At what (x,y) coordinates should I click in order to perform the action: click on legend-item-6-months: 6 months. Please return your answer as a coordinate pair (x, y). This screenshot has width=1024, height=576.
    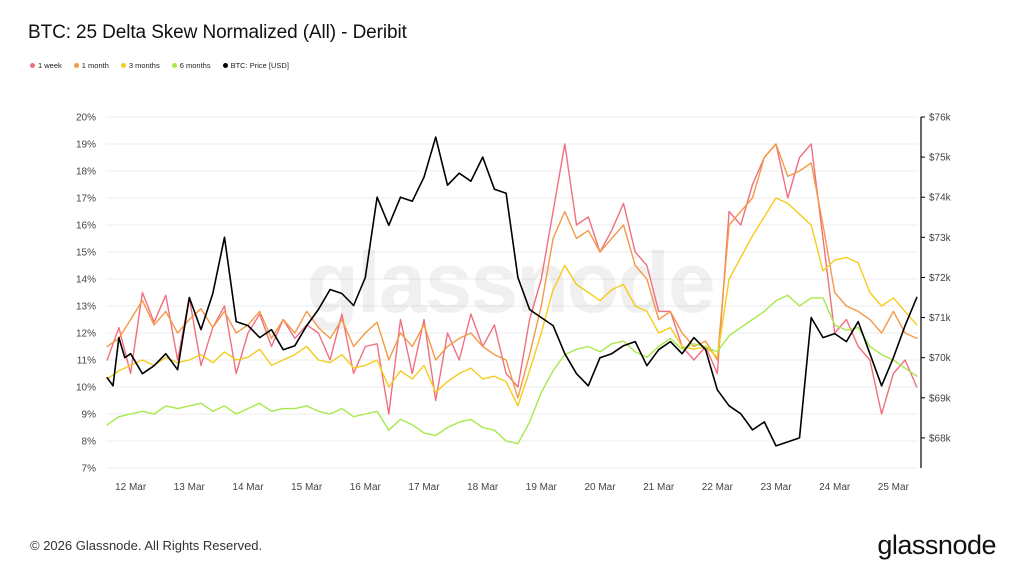
    Looking at the image, I should click on (191, 65).